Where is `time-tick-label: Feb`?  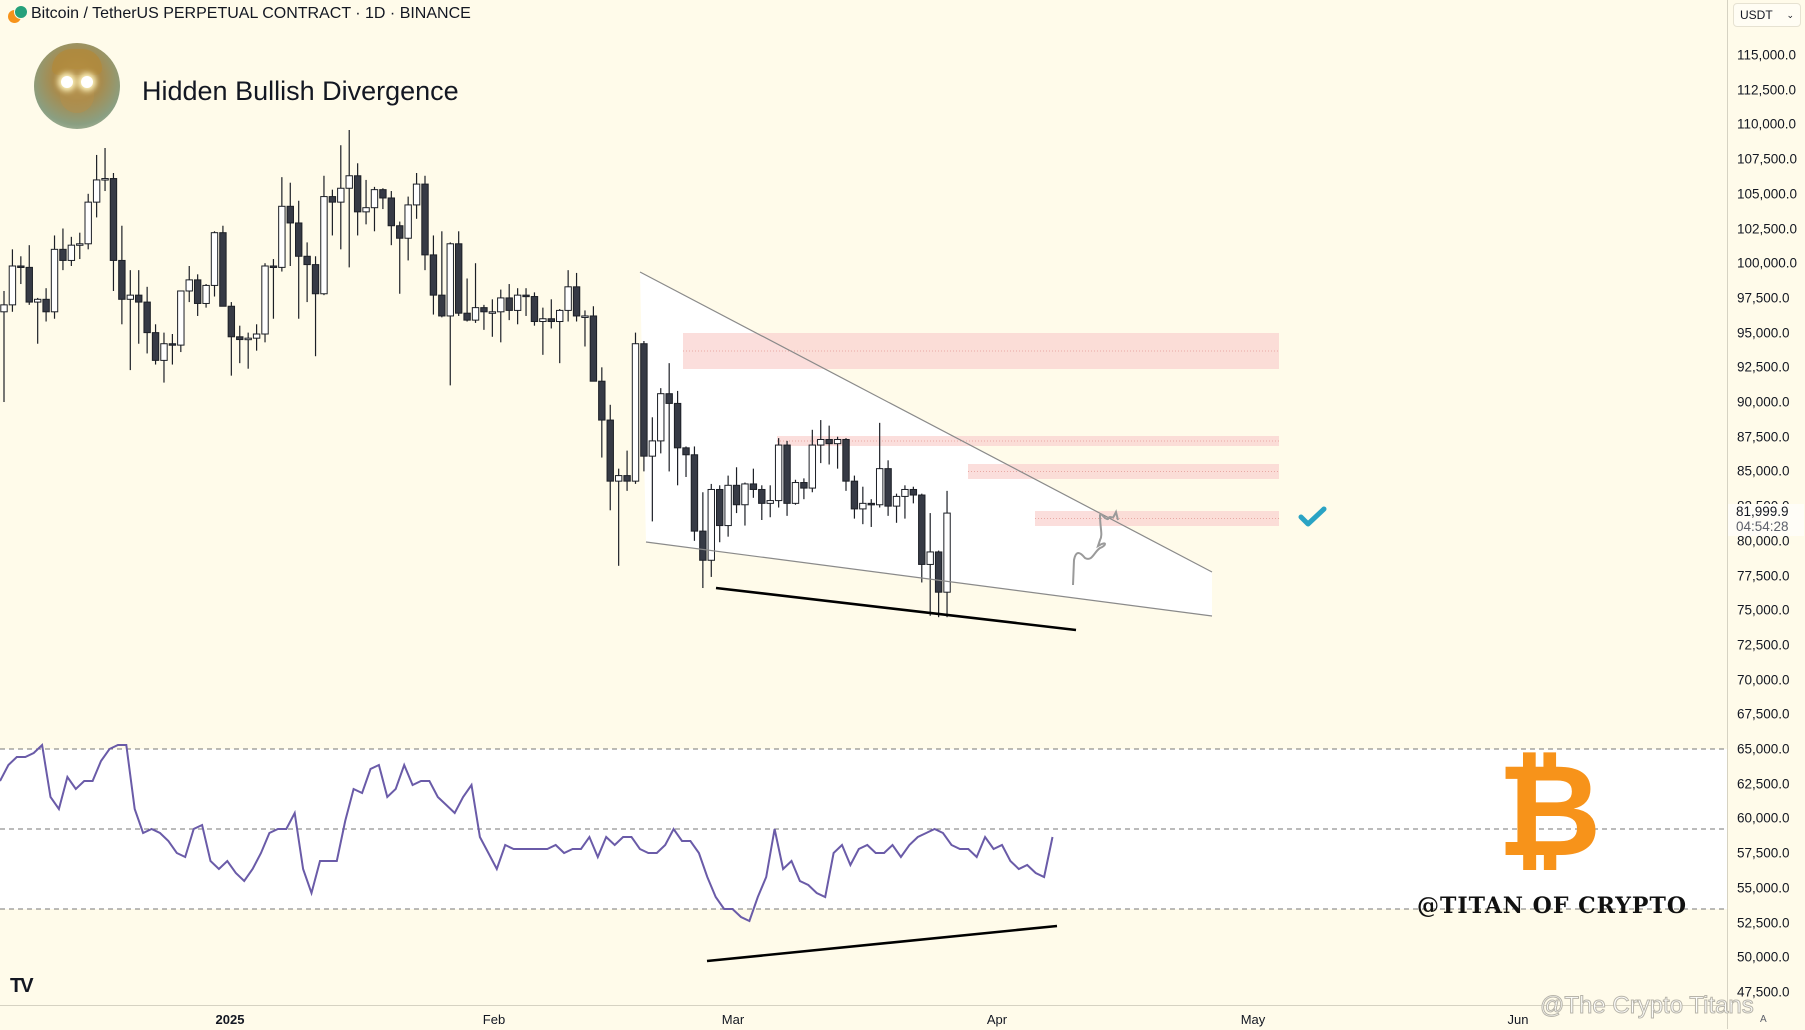 time-tick-label: Feb is located at coordinates (494, 1019).